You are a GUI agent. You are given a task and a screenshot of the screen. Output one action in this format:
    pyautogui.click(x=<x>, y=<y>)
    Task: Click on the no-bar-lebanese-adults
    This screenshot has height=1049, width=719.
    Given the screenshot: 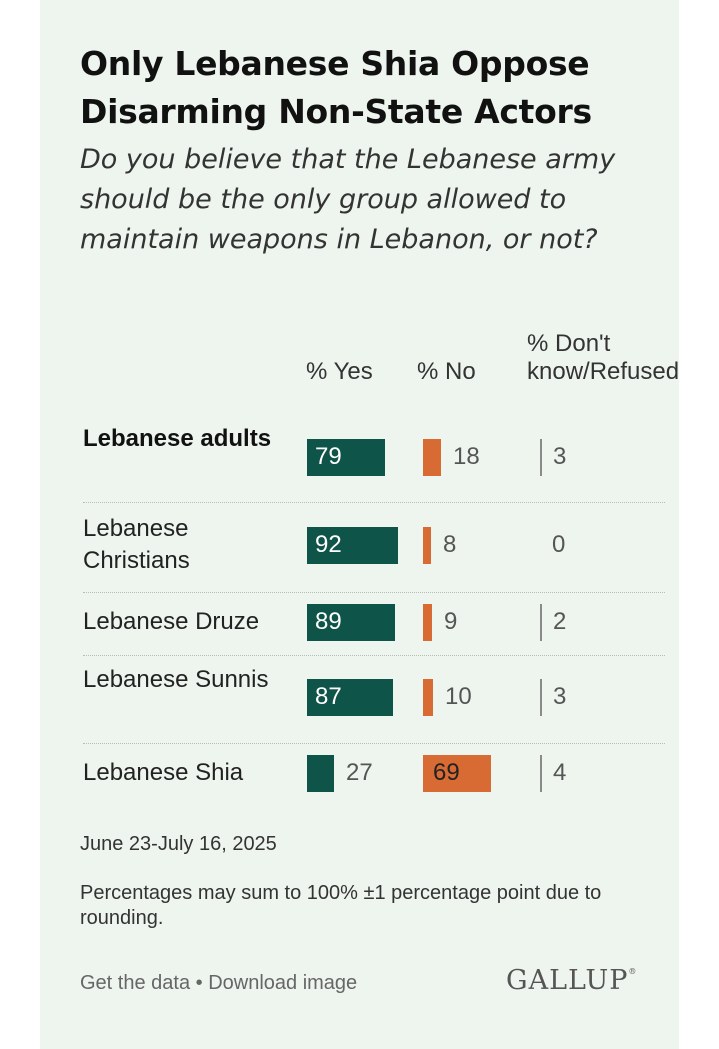 What is the action you would take?
    pyautogui.click(x=432, y=457)
    